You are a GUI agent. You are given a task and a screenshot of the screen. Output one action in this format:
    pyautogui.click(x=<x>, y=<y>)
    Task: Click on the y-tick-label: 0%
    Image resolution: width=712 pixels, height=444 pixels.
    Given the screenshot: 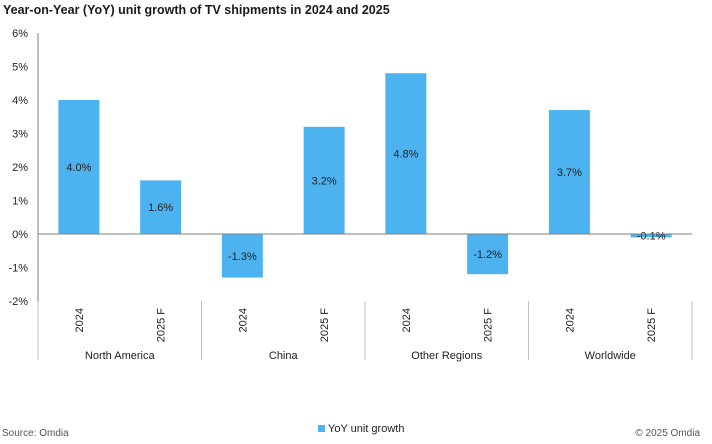 What is the action you would take?
    pyautogui.click(x=20, y=235)
    